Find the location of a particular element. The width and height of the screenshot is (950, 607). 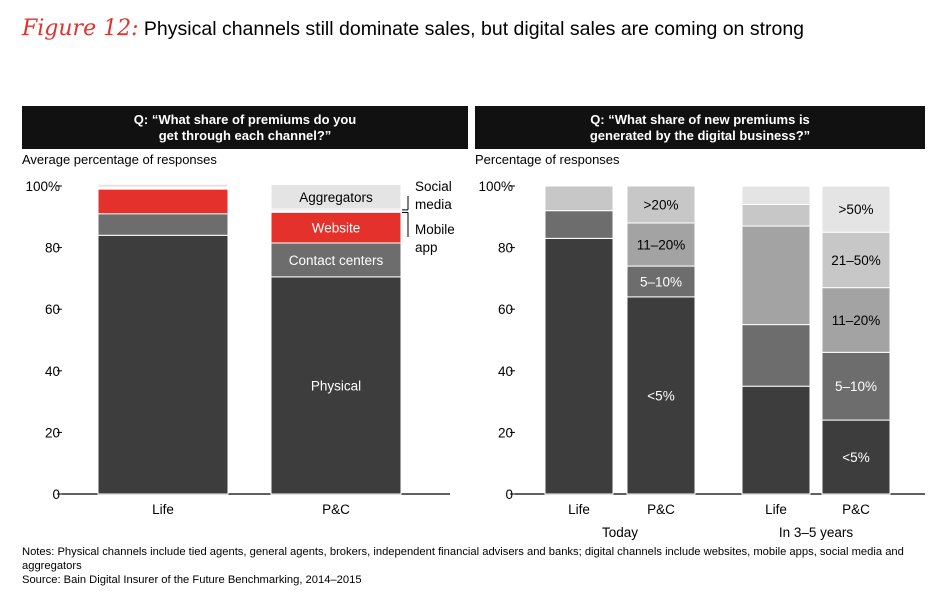

right-bar-2-pandc-segment-5-10pct is located at coordinates (661, 281).